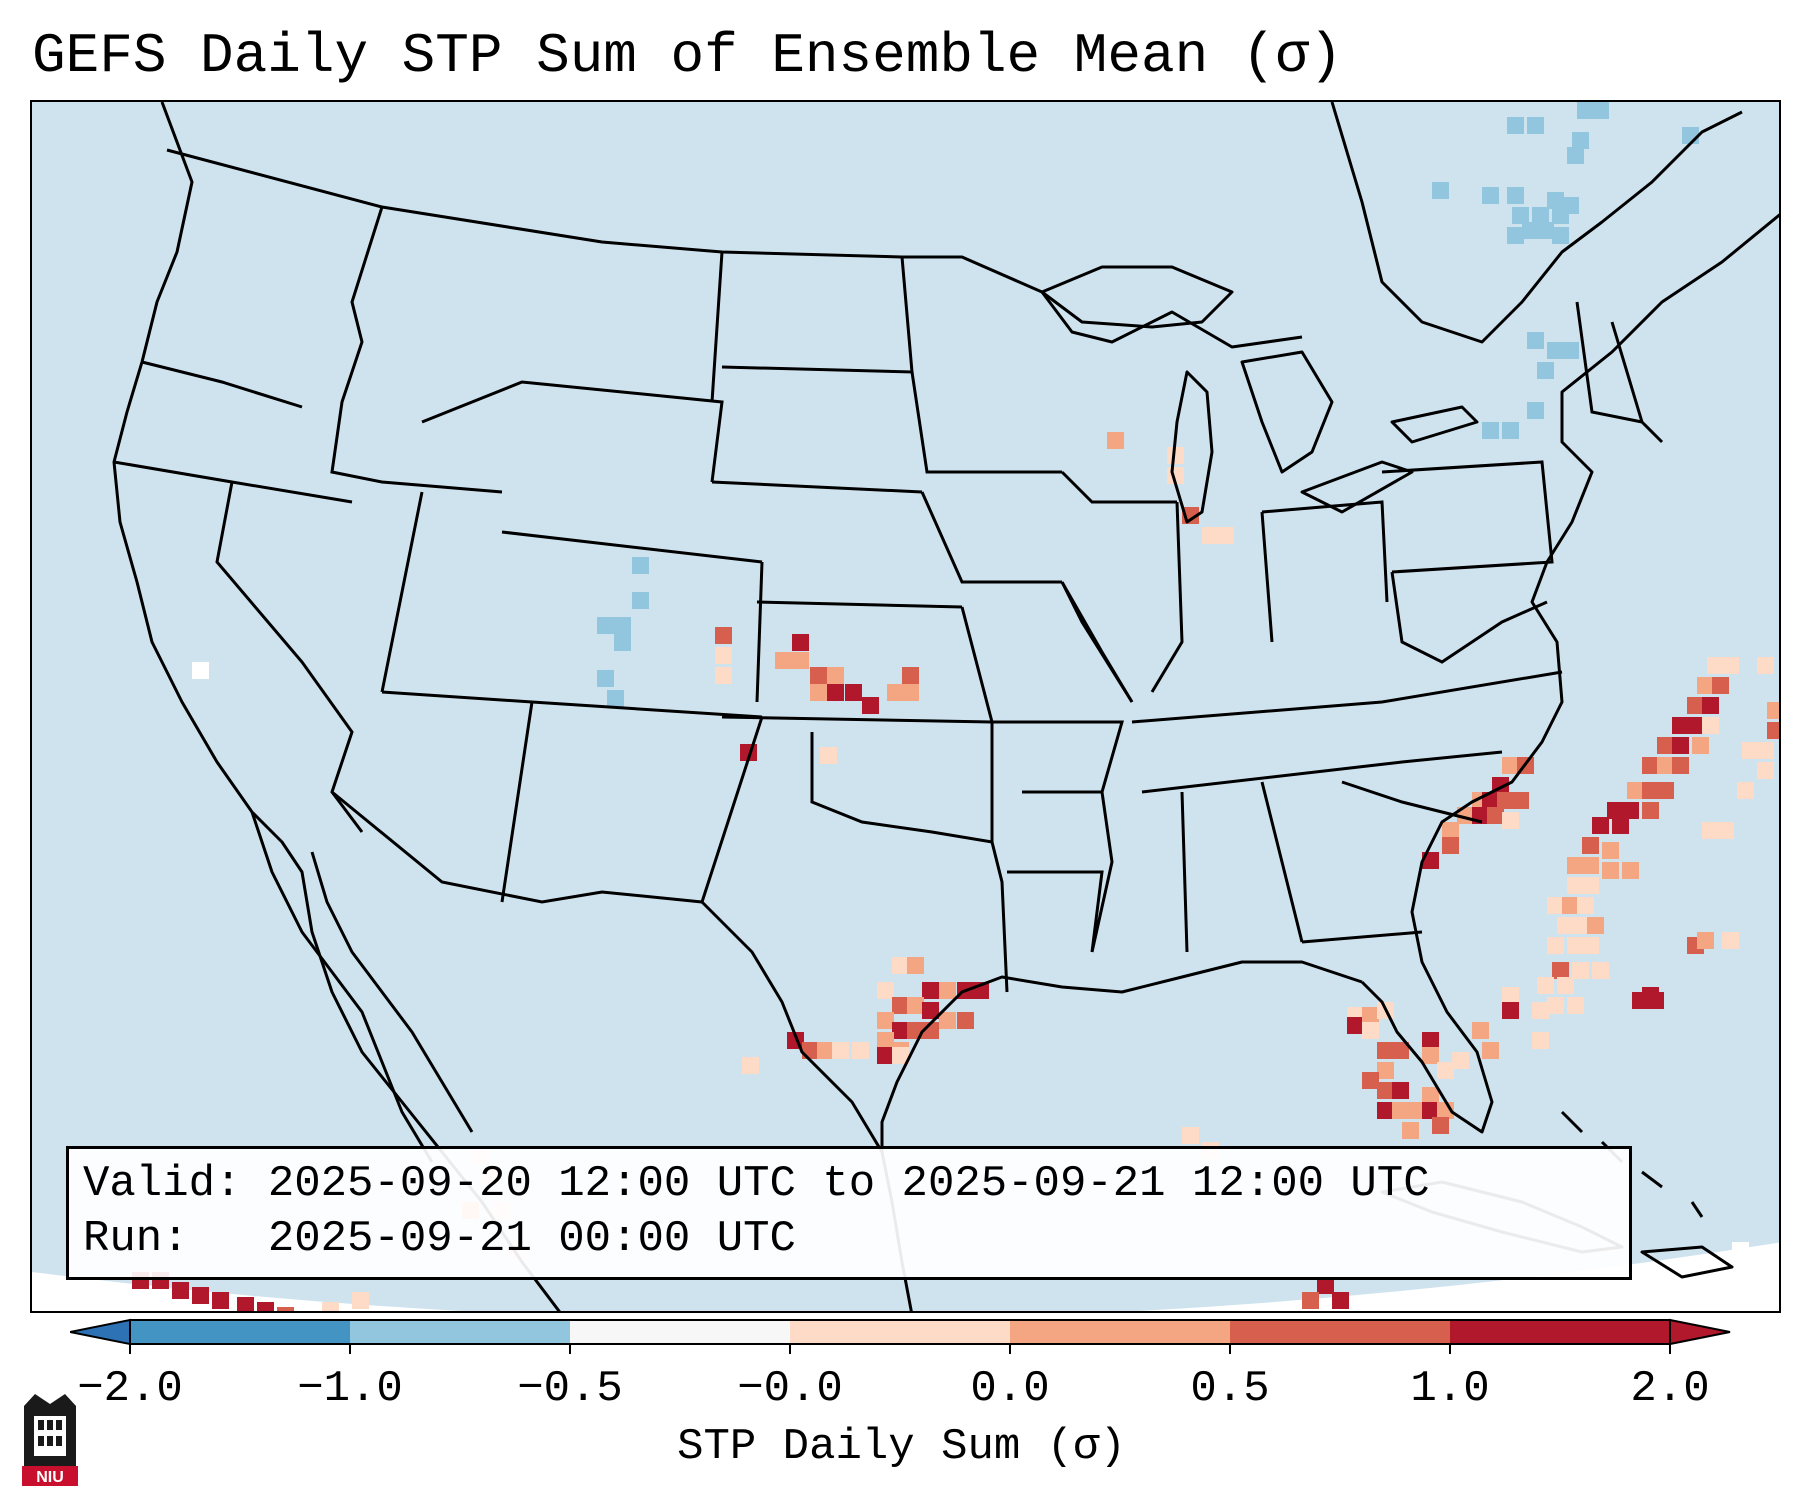  Describe the element at coordinates (632, 802) in the screenshot. I see `az-nm-border` at that location.